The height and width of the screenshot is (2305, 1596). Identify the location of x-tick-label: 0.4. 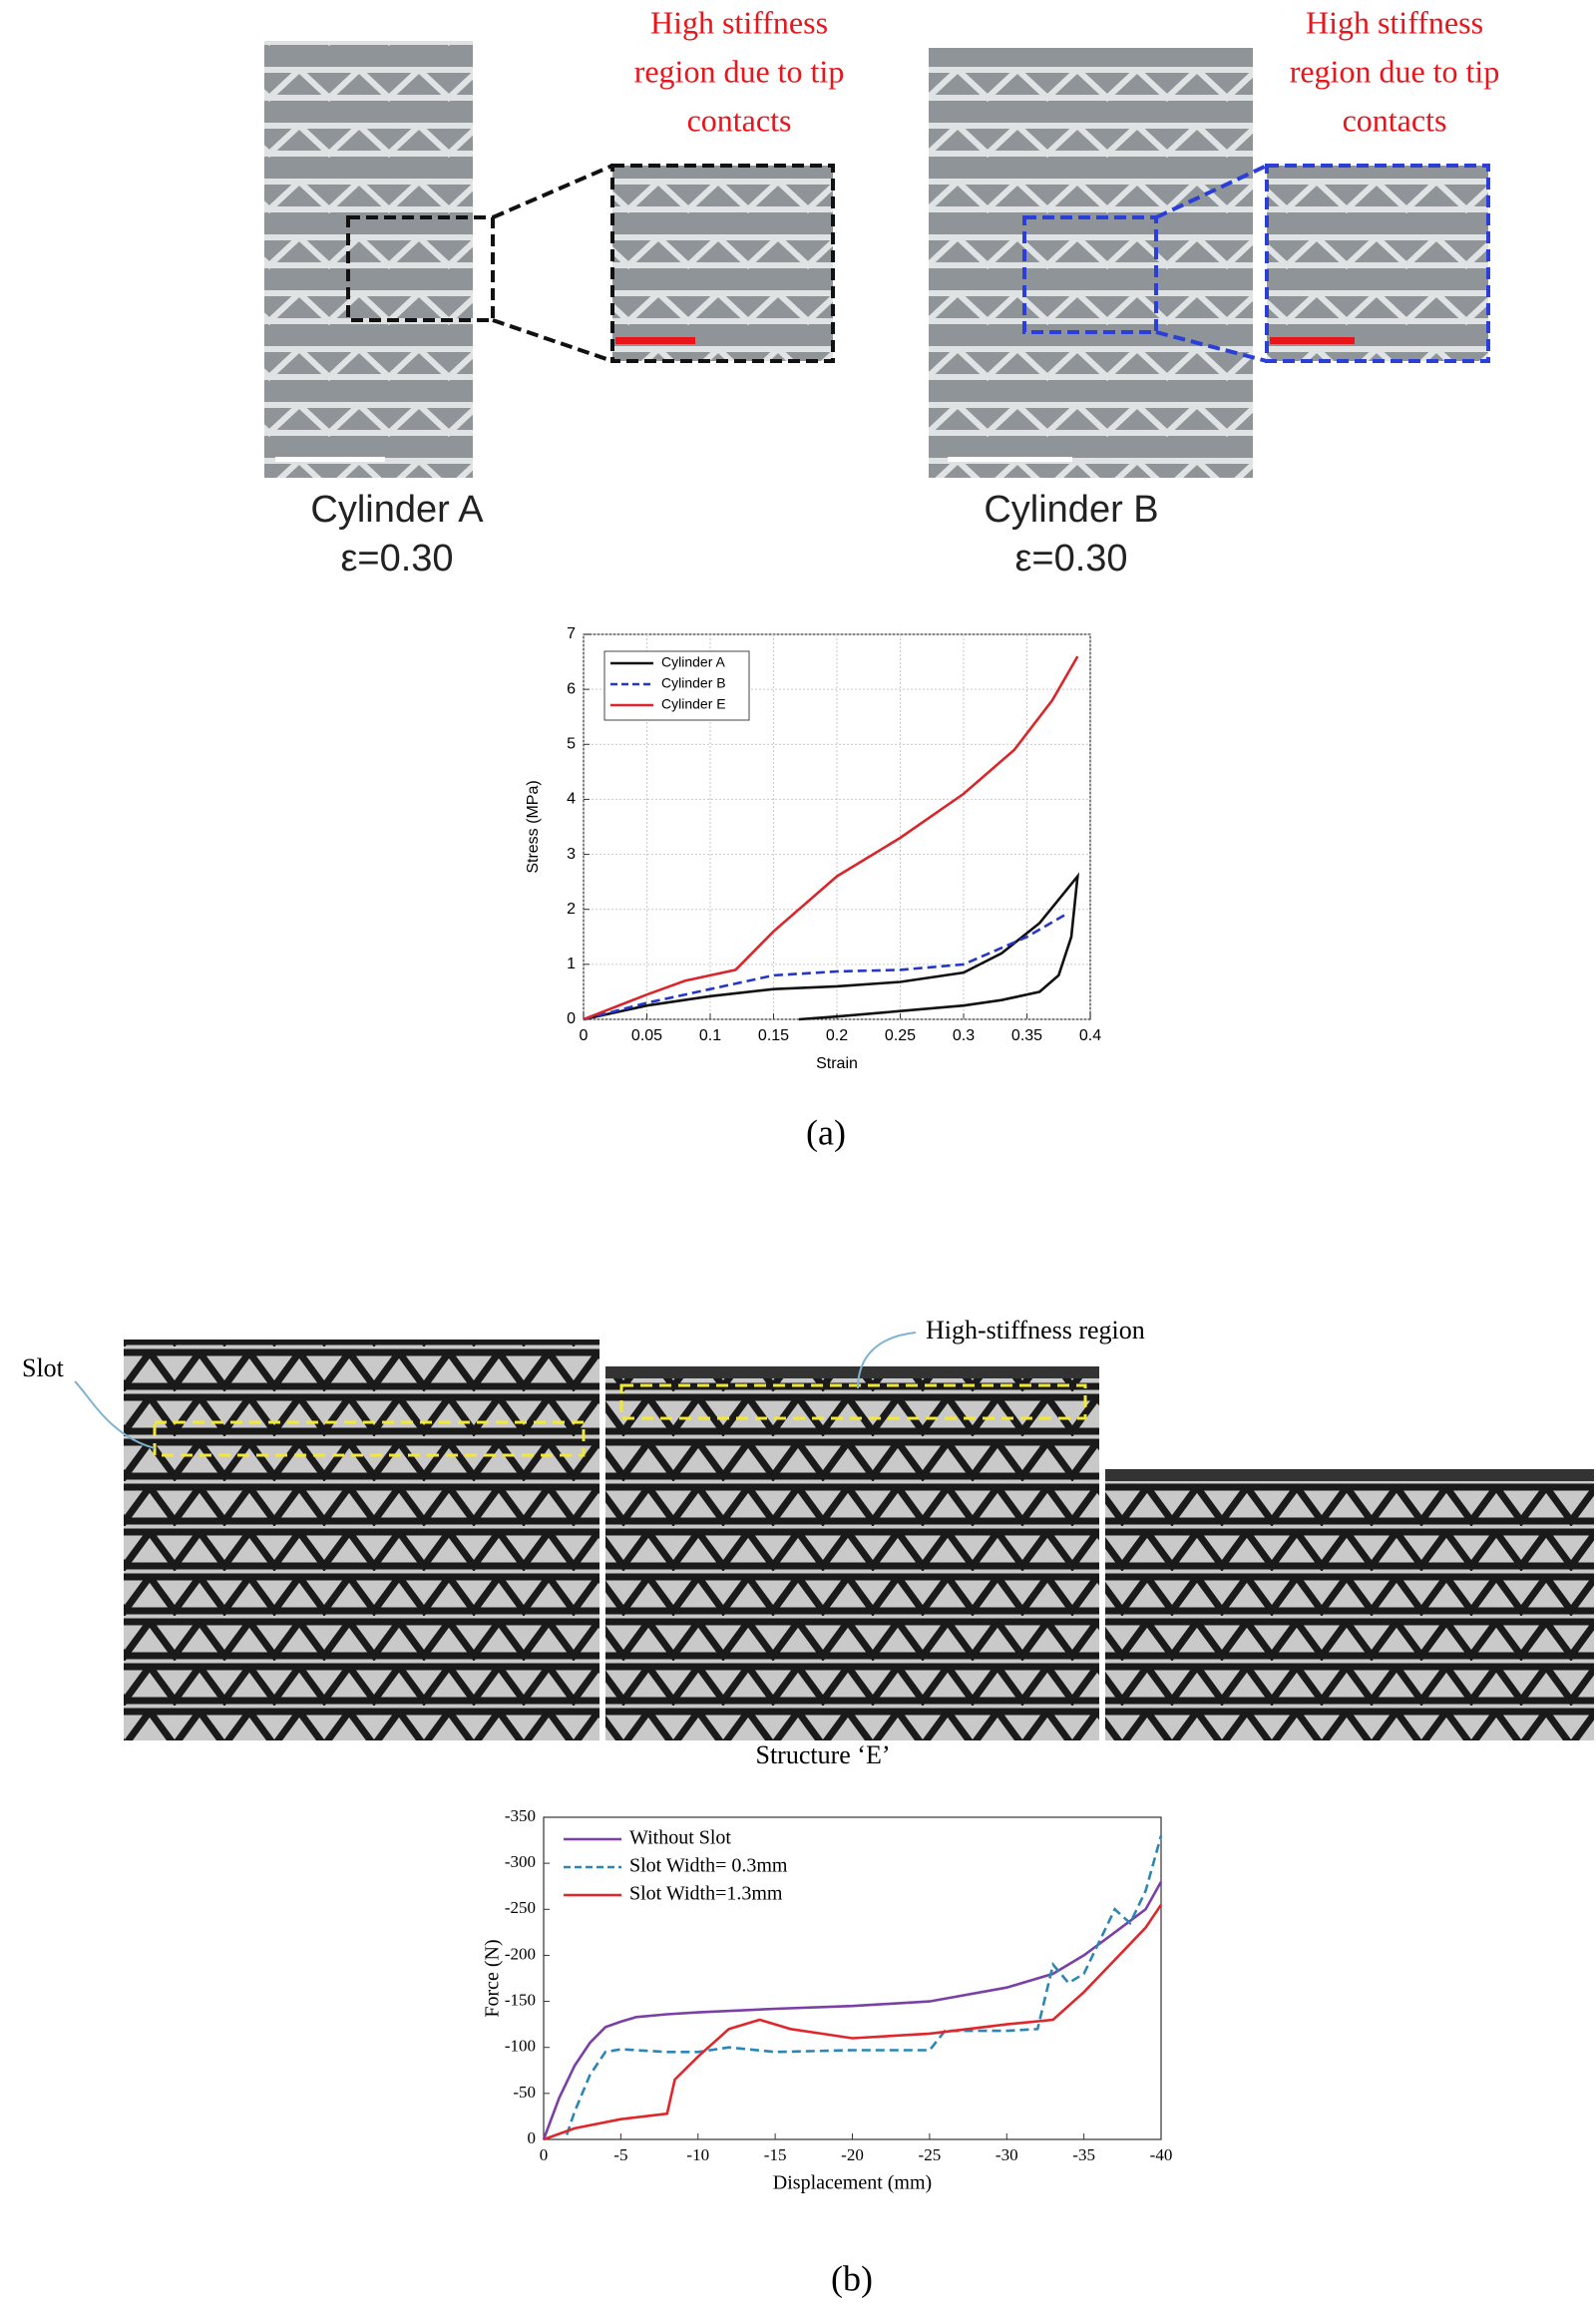
(1090, 1035).